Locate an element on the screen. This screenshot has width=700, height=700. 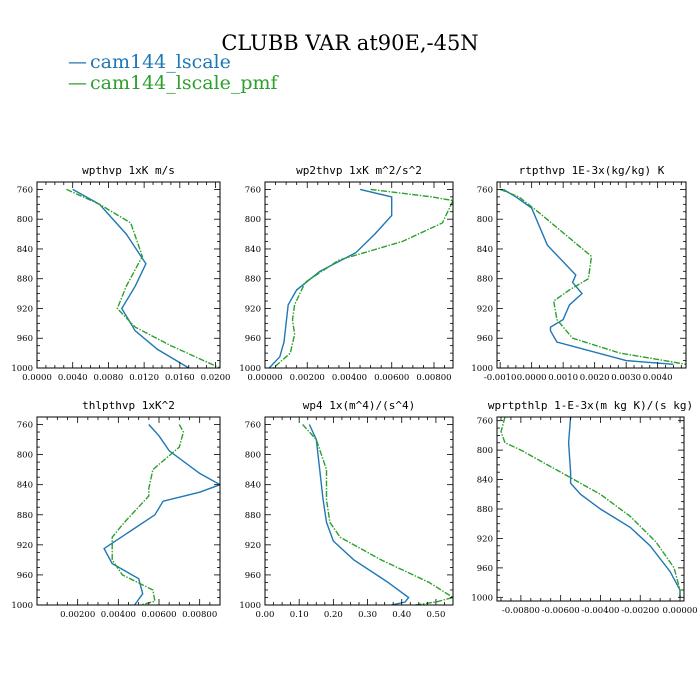
x-tick-label: -0.00400 is located at coordinates (600, 611).